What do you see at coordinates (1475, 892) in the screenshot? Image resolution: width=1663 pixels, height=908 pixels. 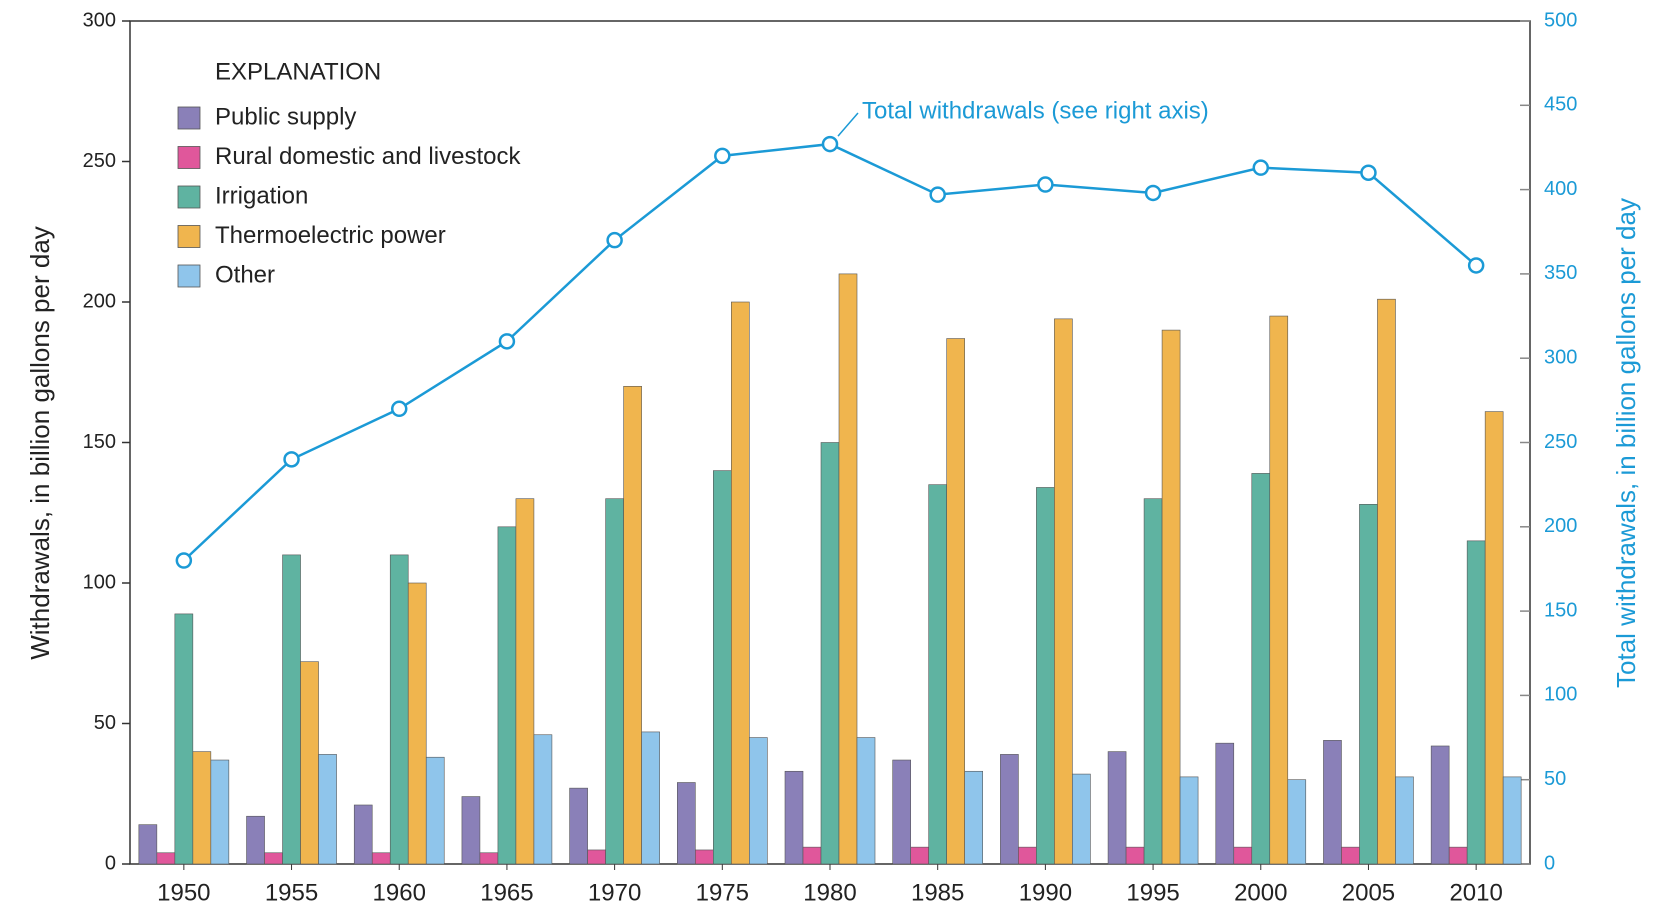 I see `x-tick-label: 2010` at bounding box center [1475, 892].